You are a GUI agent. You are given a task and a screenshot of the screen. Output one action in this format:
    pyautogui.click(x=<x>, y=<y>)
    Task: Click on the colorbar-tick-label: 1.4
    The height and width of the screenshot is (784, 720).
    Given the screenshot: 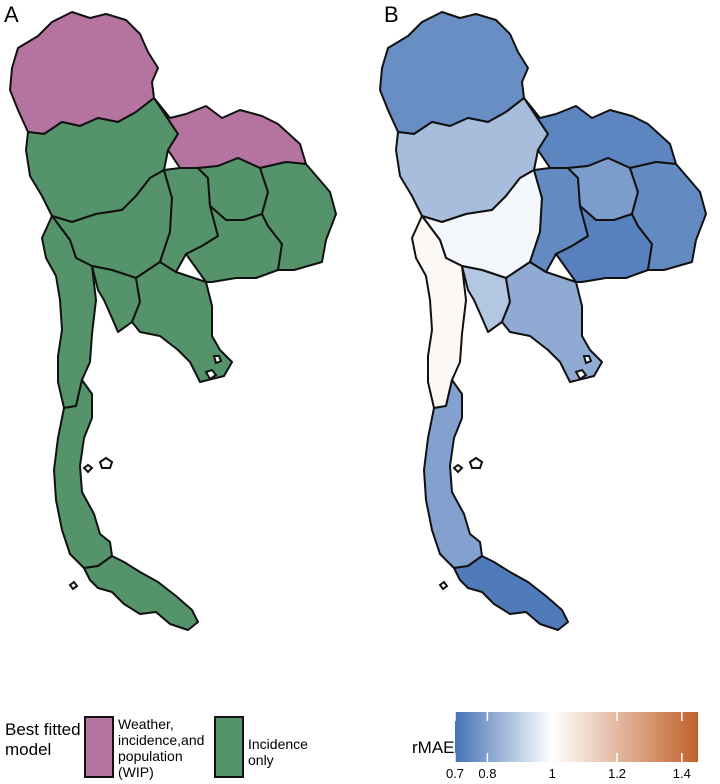 What is the action you would take?
    pyautogui.click(x=681, y=773)
    